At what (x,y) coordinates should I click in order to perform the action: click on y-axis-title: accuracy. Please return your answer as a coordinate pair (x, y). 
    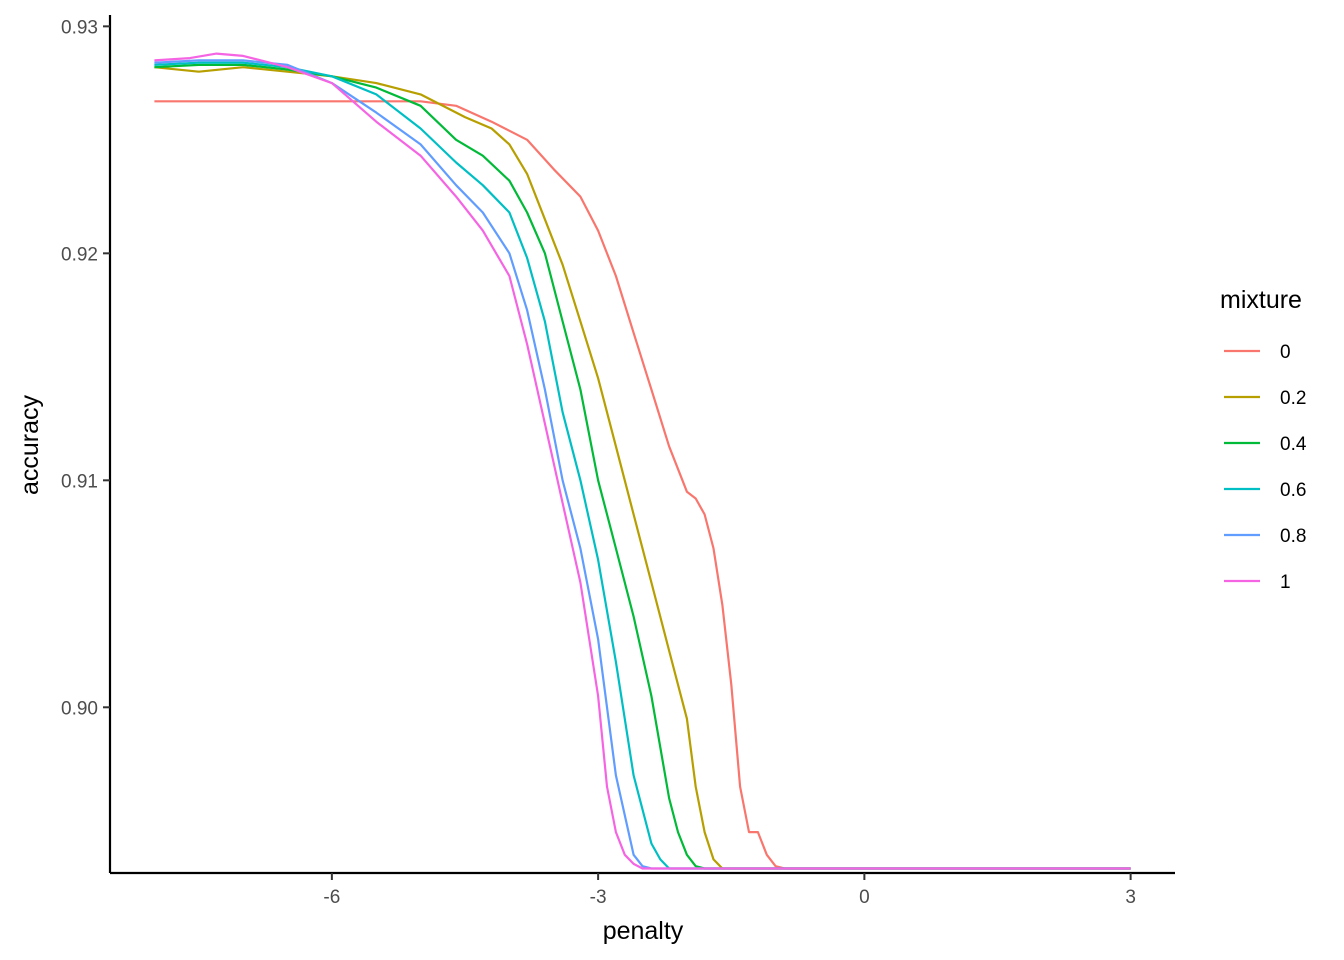
    Looking at the image, I should click on (30, 444).